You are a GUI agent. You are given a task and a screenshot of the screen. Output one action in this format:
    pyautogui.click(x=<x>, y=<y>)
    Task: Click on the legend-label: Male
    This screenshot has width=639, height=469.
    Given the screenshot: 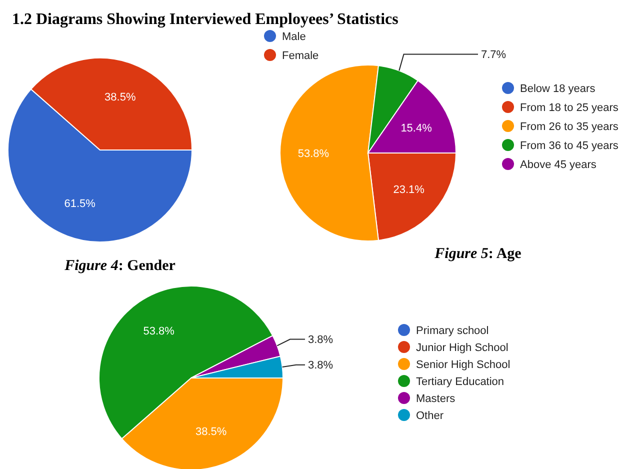 What is the action you would take?
    pyautogui.click(x=294, y=36)
    